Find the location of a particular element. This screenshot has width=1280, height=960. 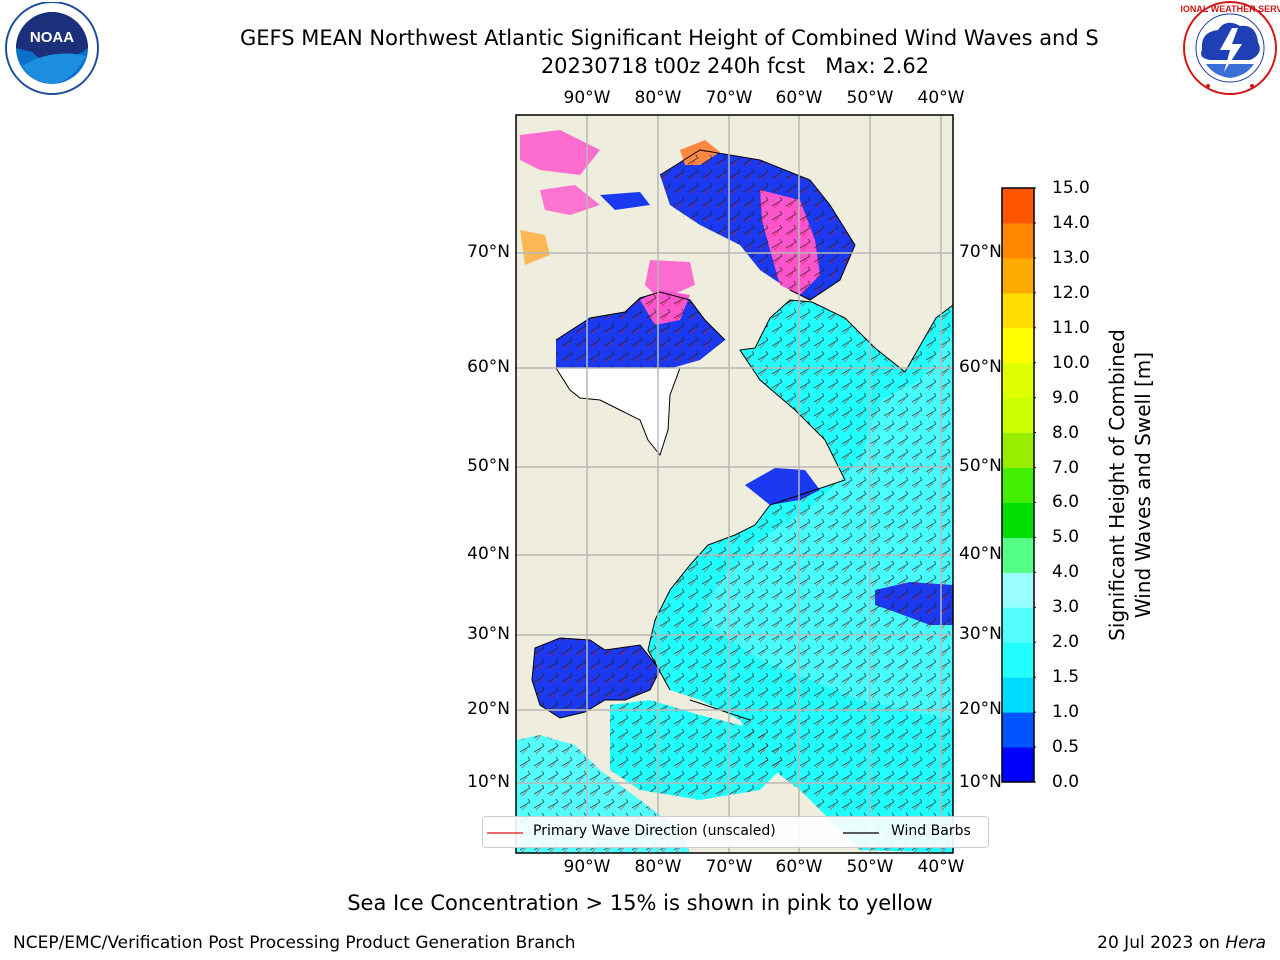

lon-label-bottom: 40°W is located at coordinates (941, 867).